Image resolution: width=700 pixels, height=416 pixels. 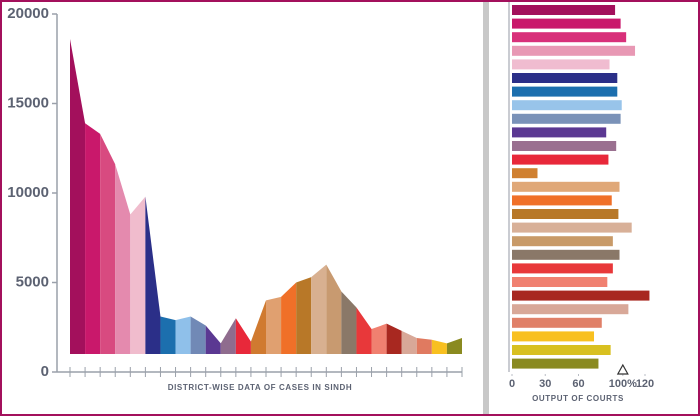 What do you see at coordinates (28, 102) in the screenshot?
I see `y-tick-label: 15000` at bounding box center [28, 102].